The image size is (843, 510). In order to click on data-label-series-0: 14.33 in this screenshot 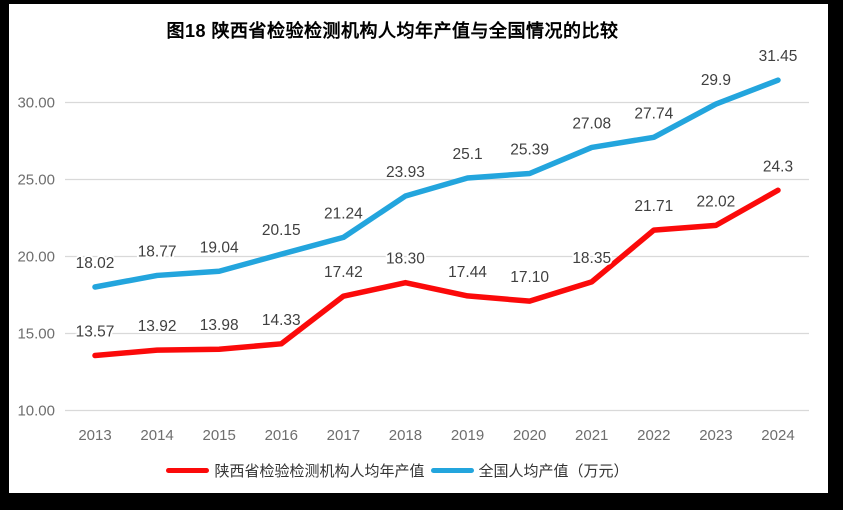, I will do `click(281, 320)`.